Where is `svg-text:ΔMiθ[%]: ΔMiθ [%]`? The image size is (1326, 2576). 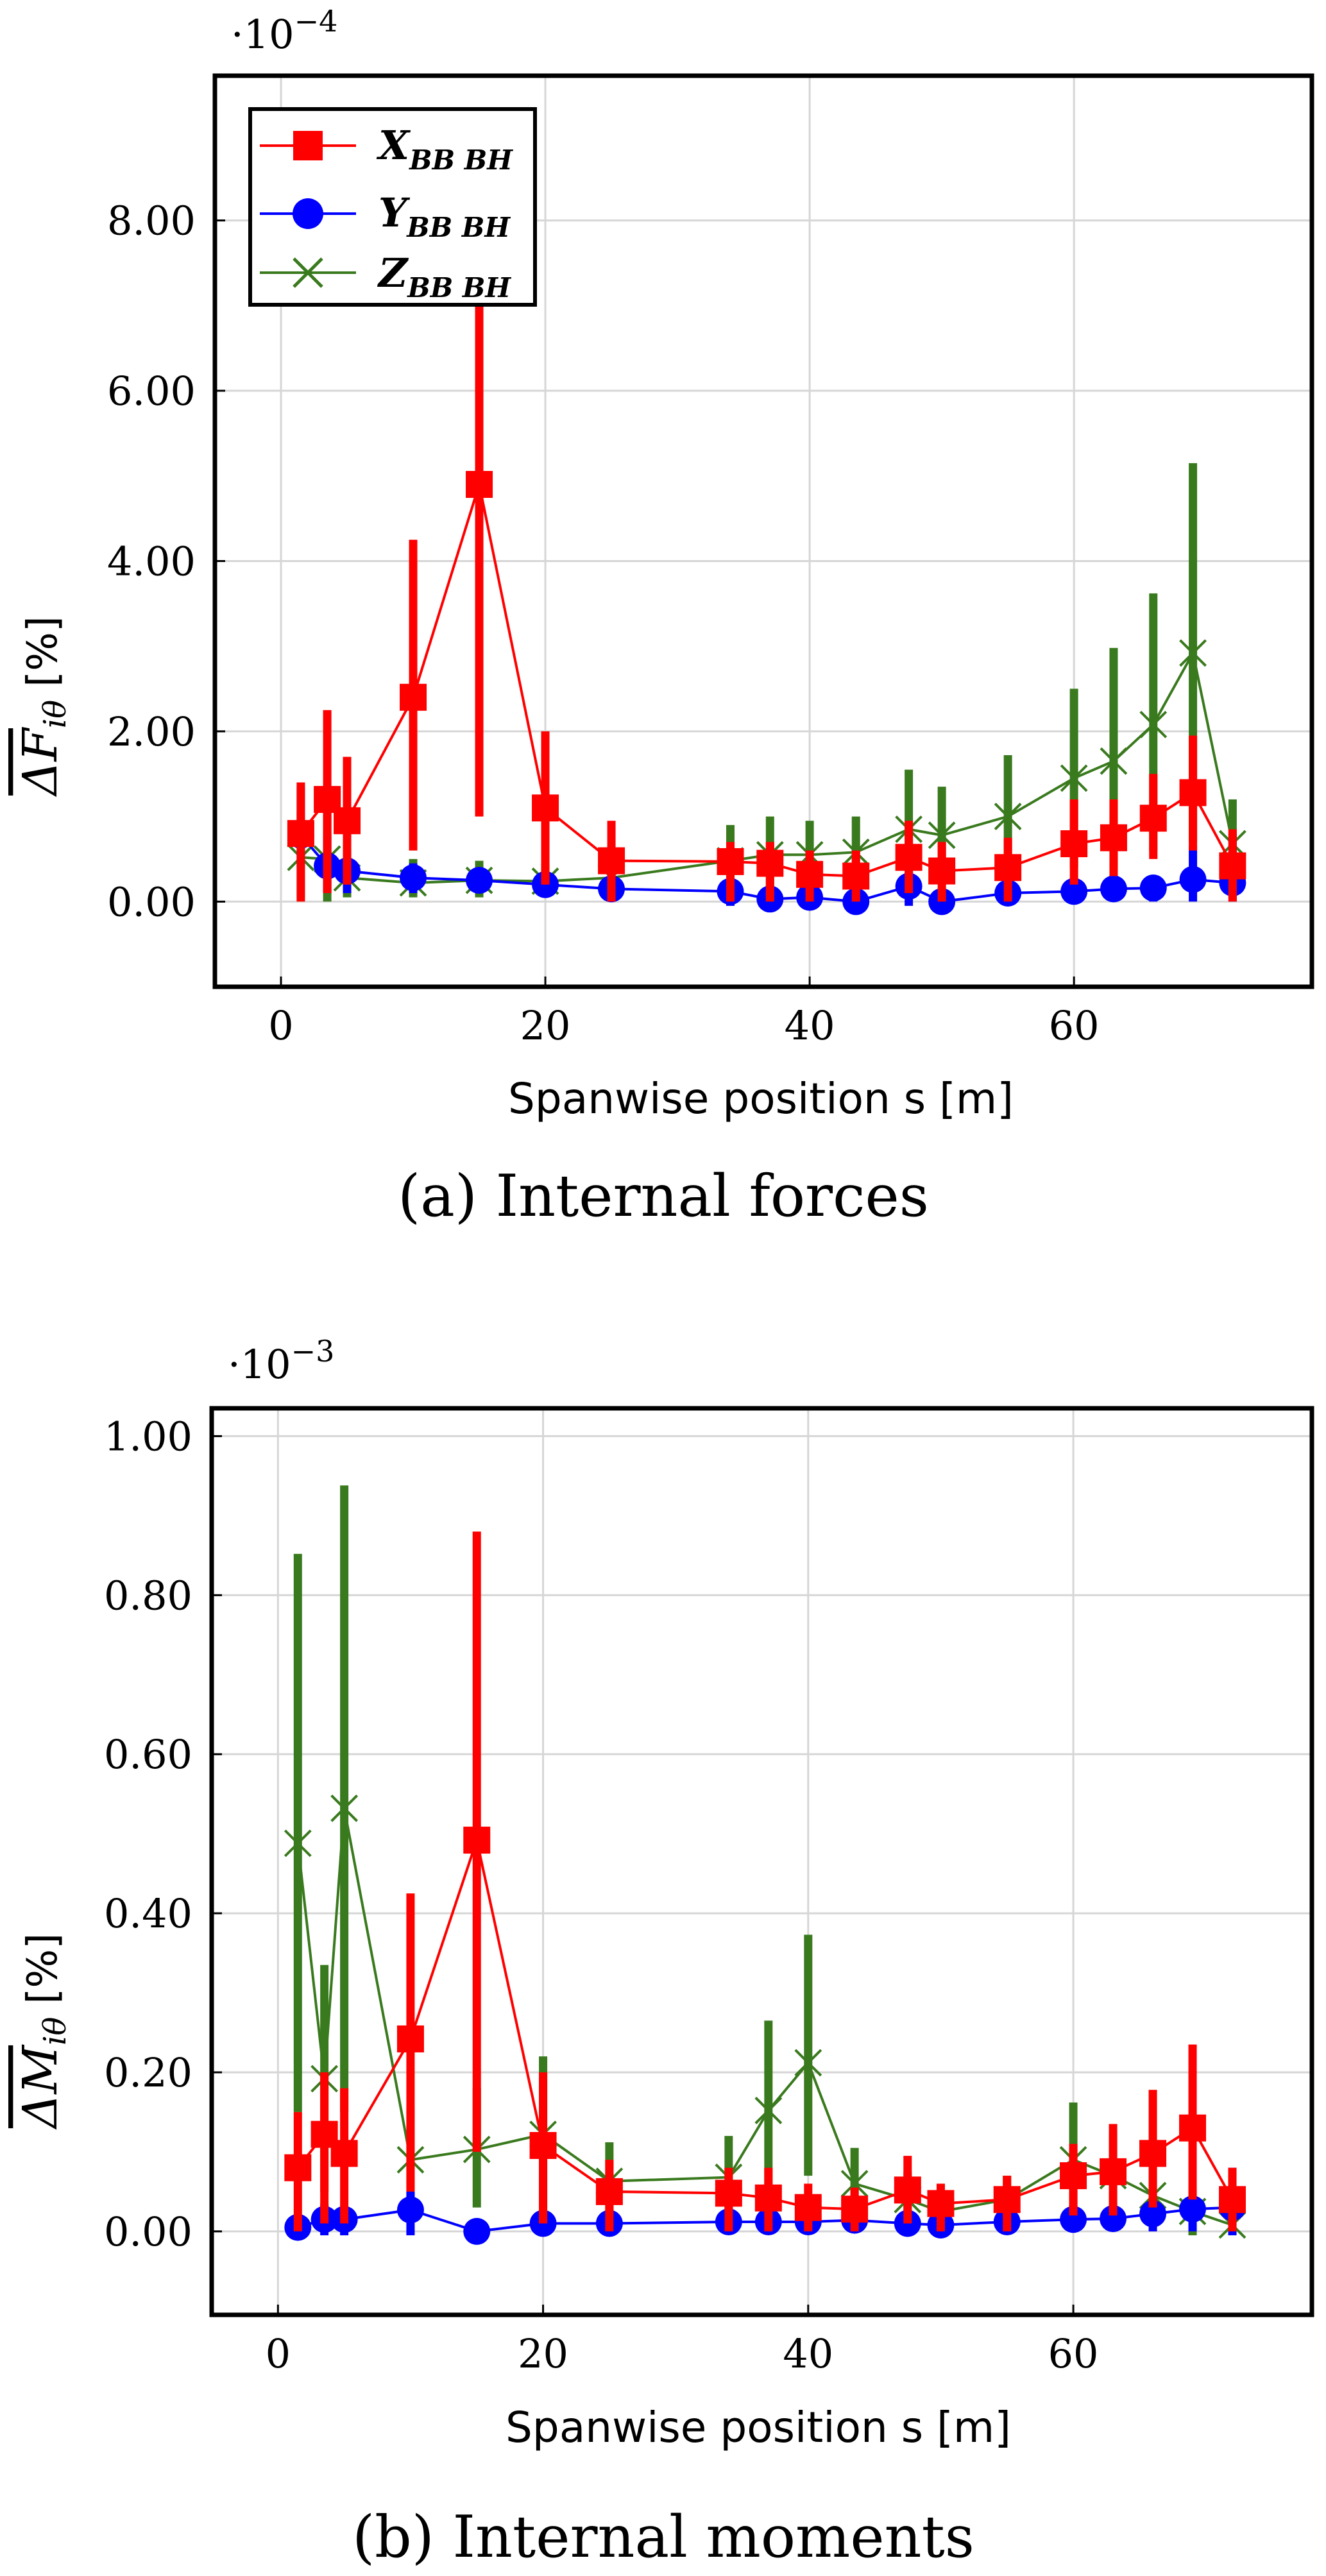
svg-text:ΔMiθ[%]: ΔMiθ [%] is located at coordinates (43, 2031).